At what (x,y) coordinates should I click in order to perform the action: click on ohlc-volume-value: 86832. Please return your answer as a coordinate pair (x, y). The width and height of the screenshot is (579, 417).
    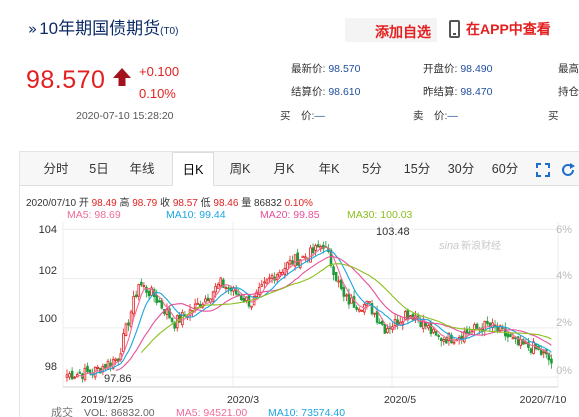
    Looking at the image, I should click on (268, 203).